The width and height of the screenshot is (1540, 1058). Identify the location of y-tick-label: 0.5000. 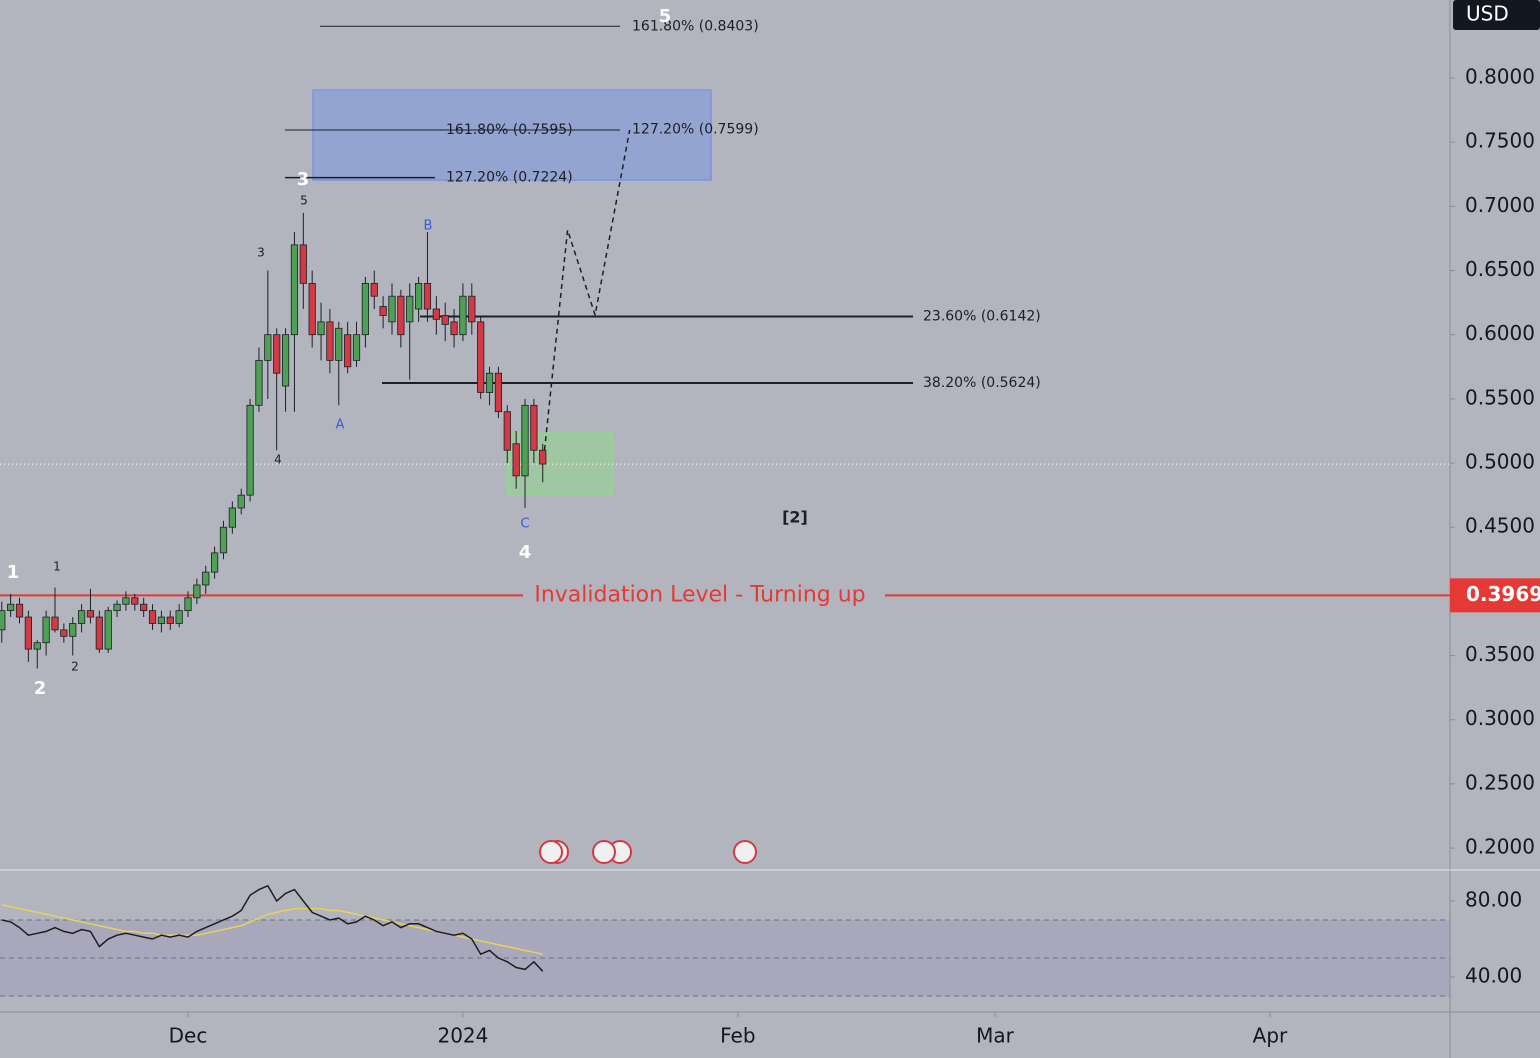
(1500, 462).